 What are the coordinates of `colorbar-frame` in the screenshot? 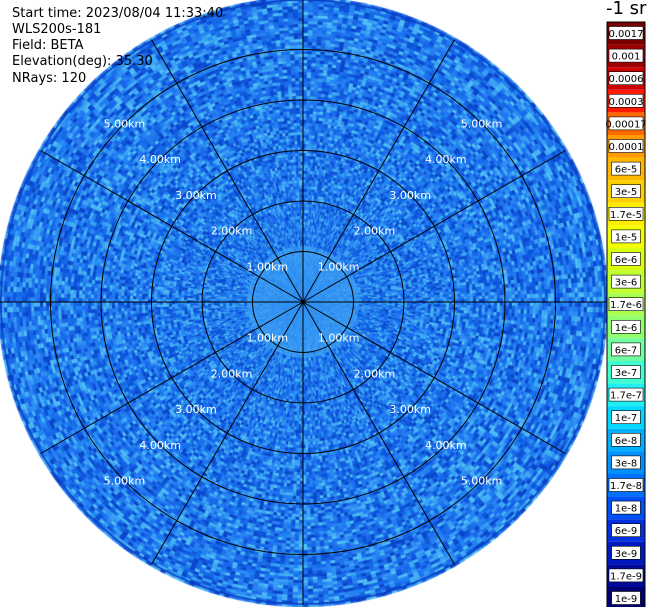 It's located at (626, 314).